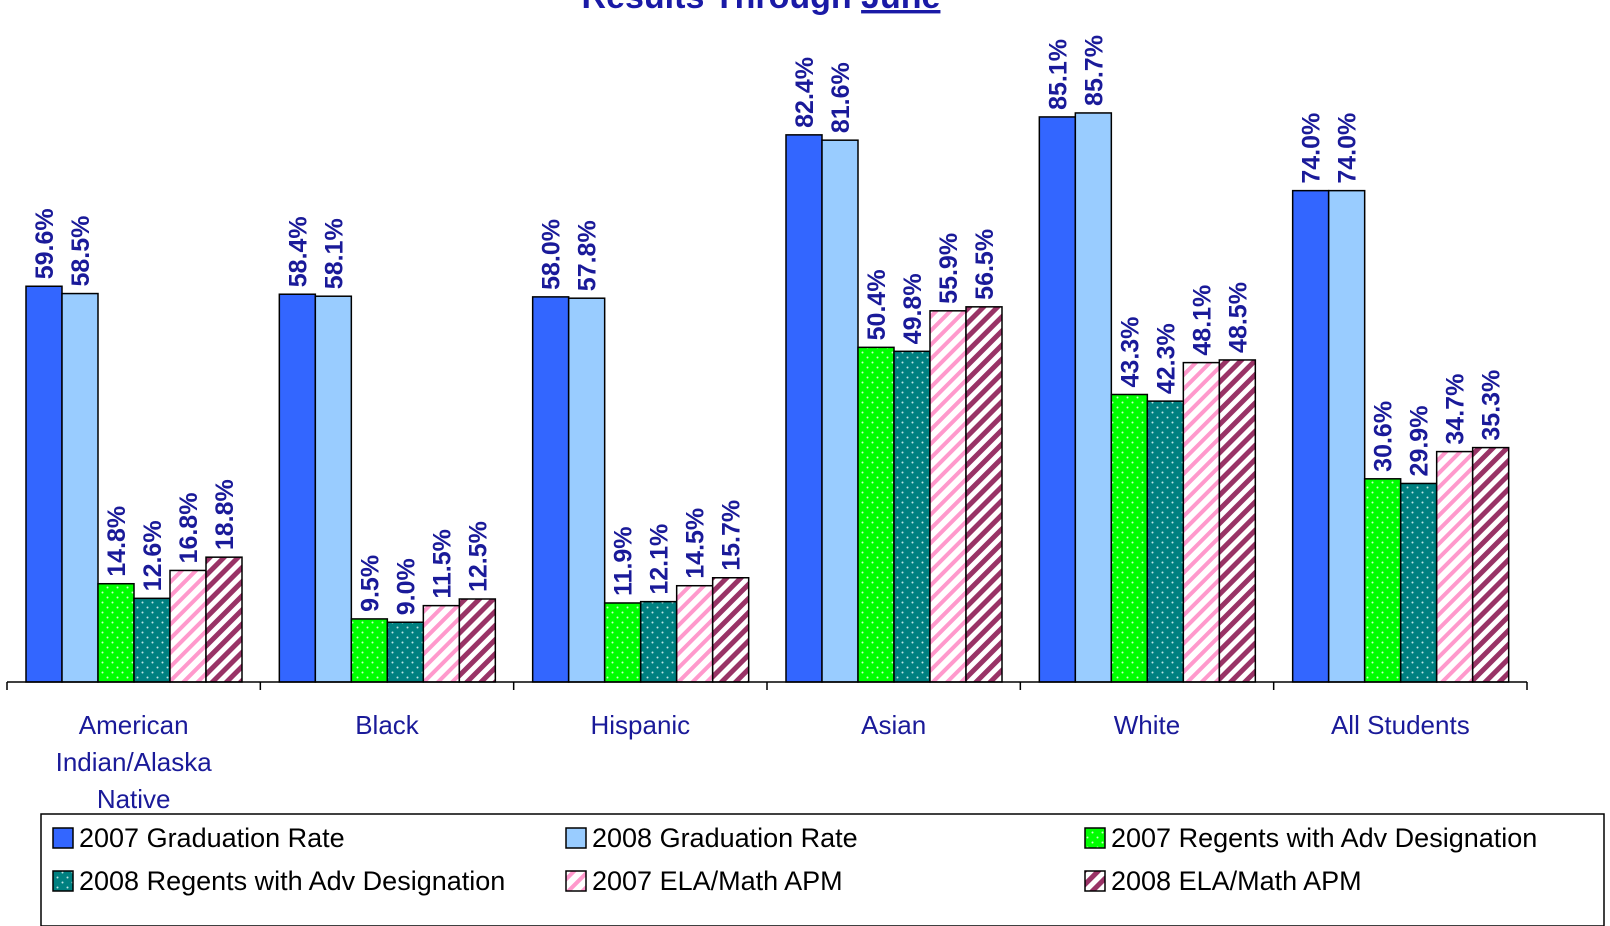 The image size is (1610, 926). I want to click on data-label: 85.7%, so click(1094, 70).